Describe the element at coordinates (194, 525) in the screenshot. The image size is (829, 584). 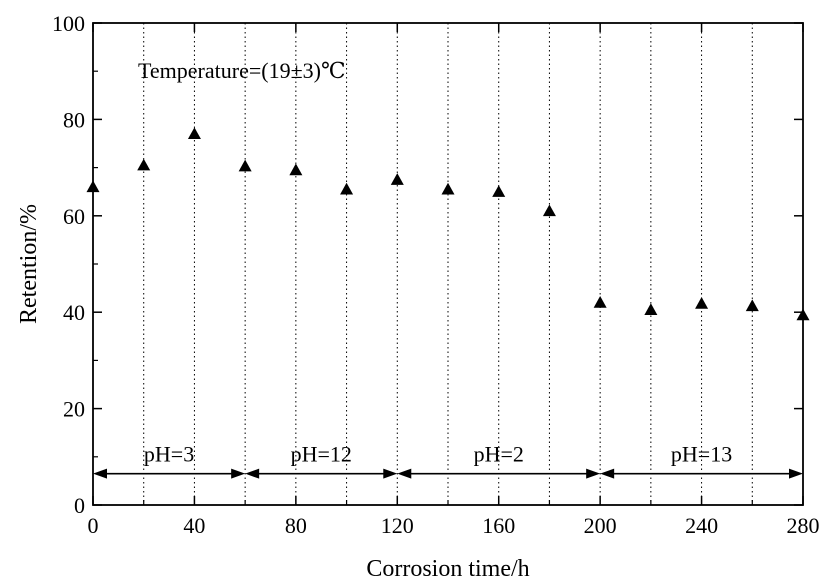
I see `x-tick-label: 40` at that location.